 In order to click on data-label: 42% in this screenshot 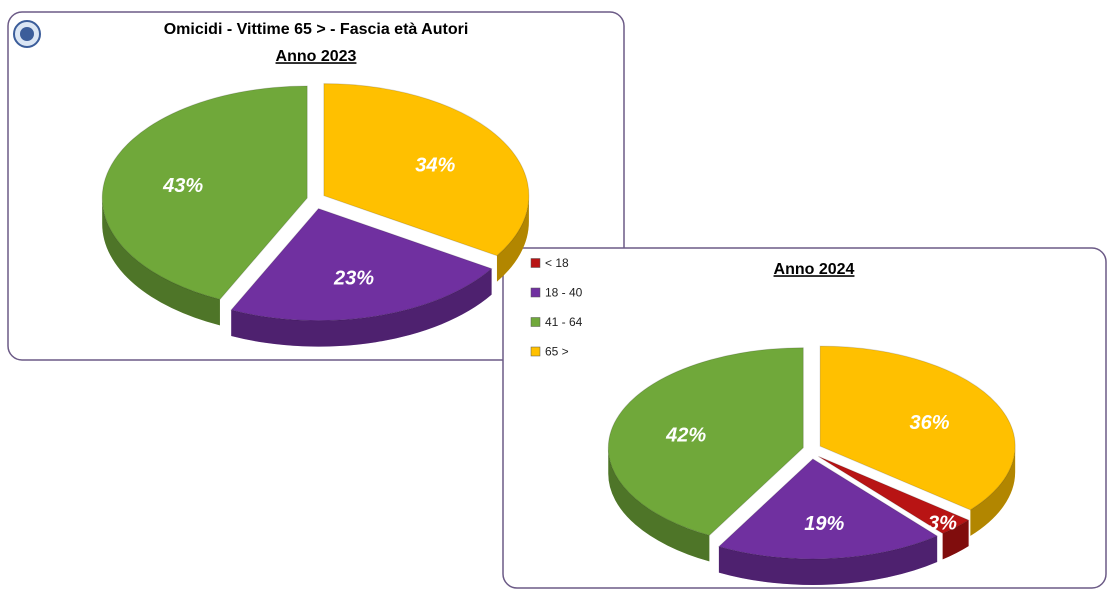, I will do `click(685, 436)`.